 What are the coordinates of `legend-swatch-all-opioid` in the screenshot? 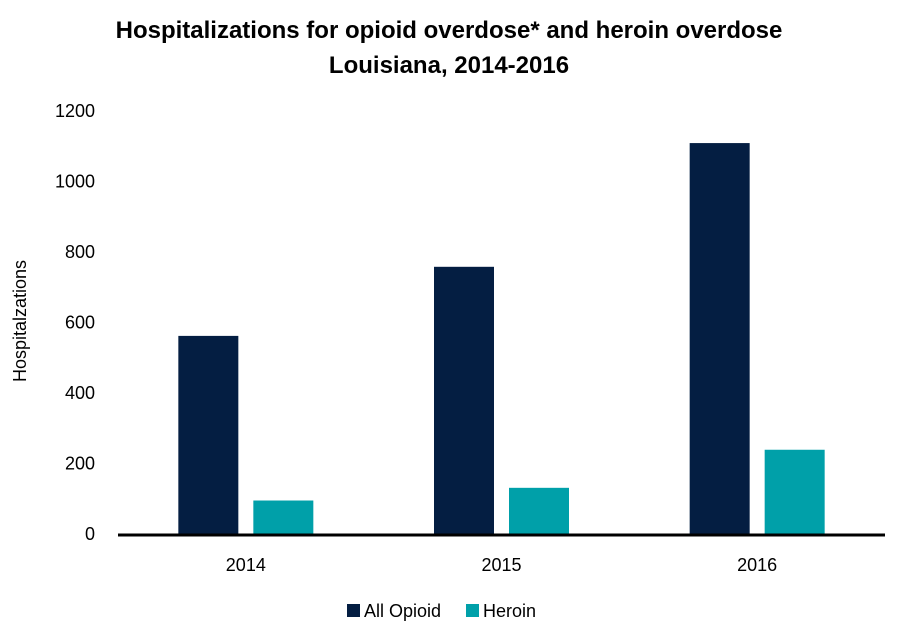 It's located at (353, 610).